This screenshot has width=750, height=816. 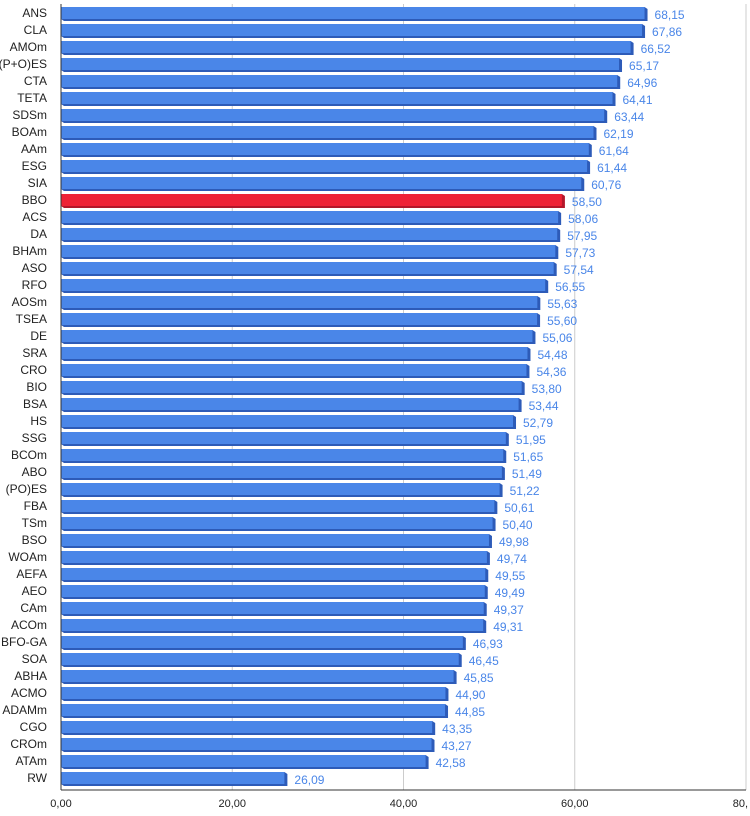 What do you see at coordinates (34, 285) in the screenshot?
I see `category-label: RFO` at bounding box center [34, 285].